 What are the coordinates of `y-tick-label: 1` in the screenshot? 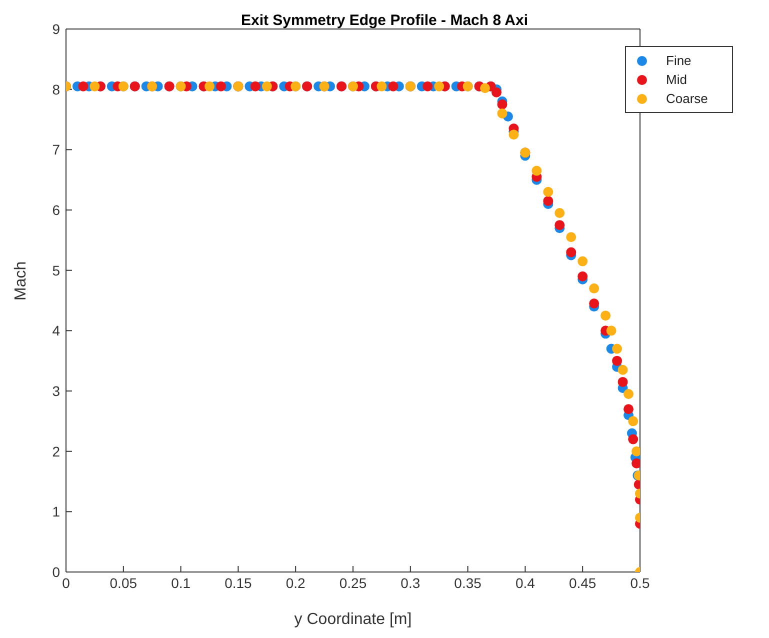 It's located at (56, 512).